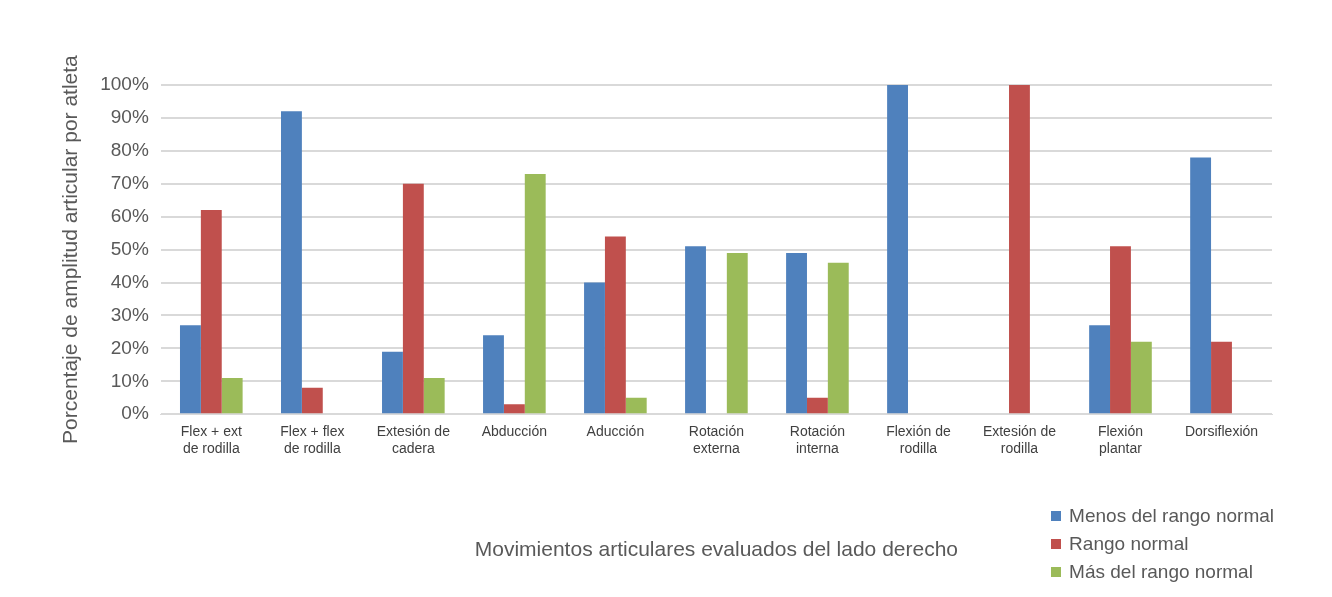 This screenshot has height=597, width=1332. I want to click on x-tick-label: Dorsiflexión, so click(1221, 431).